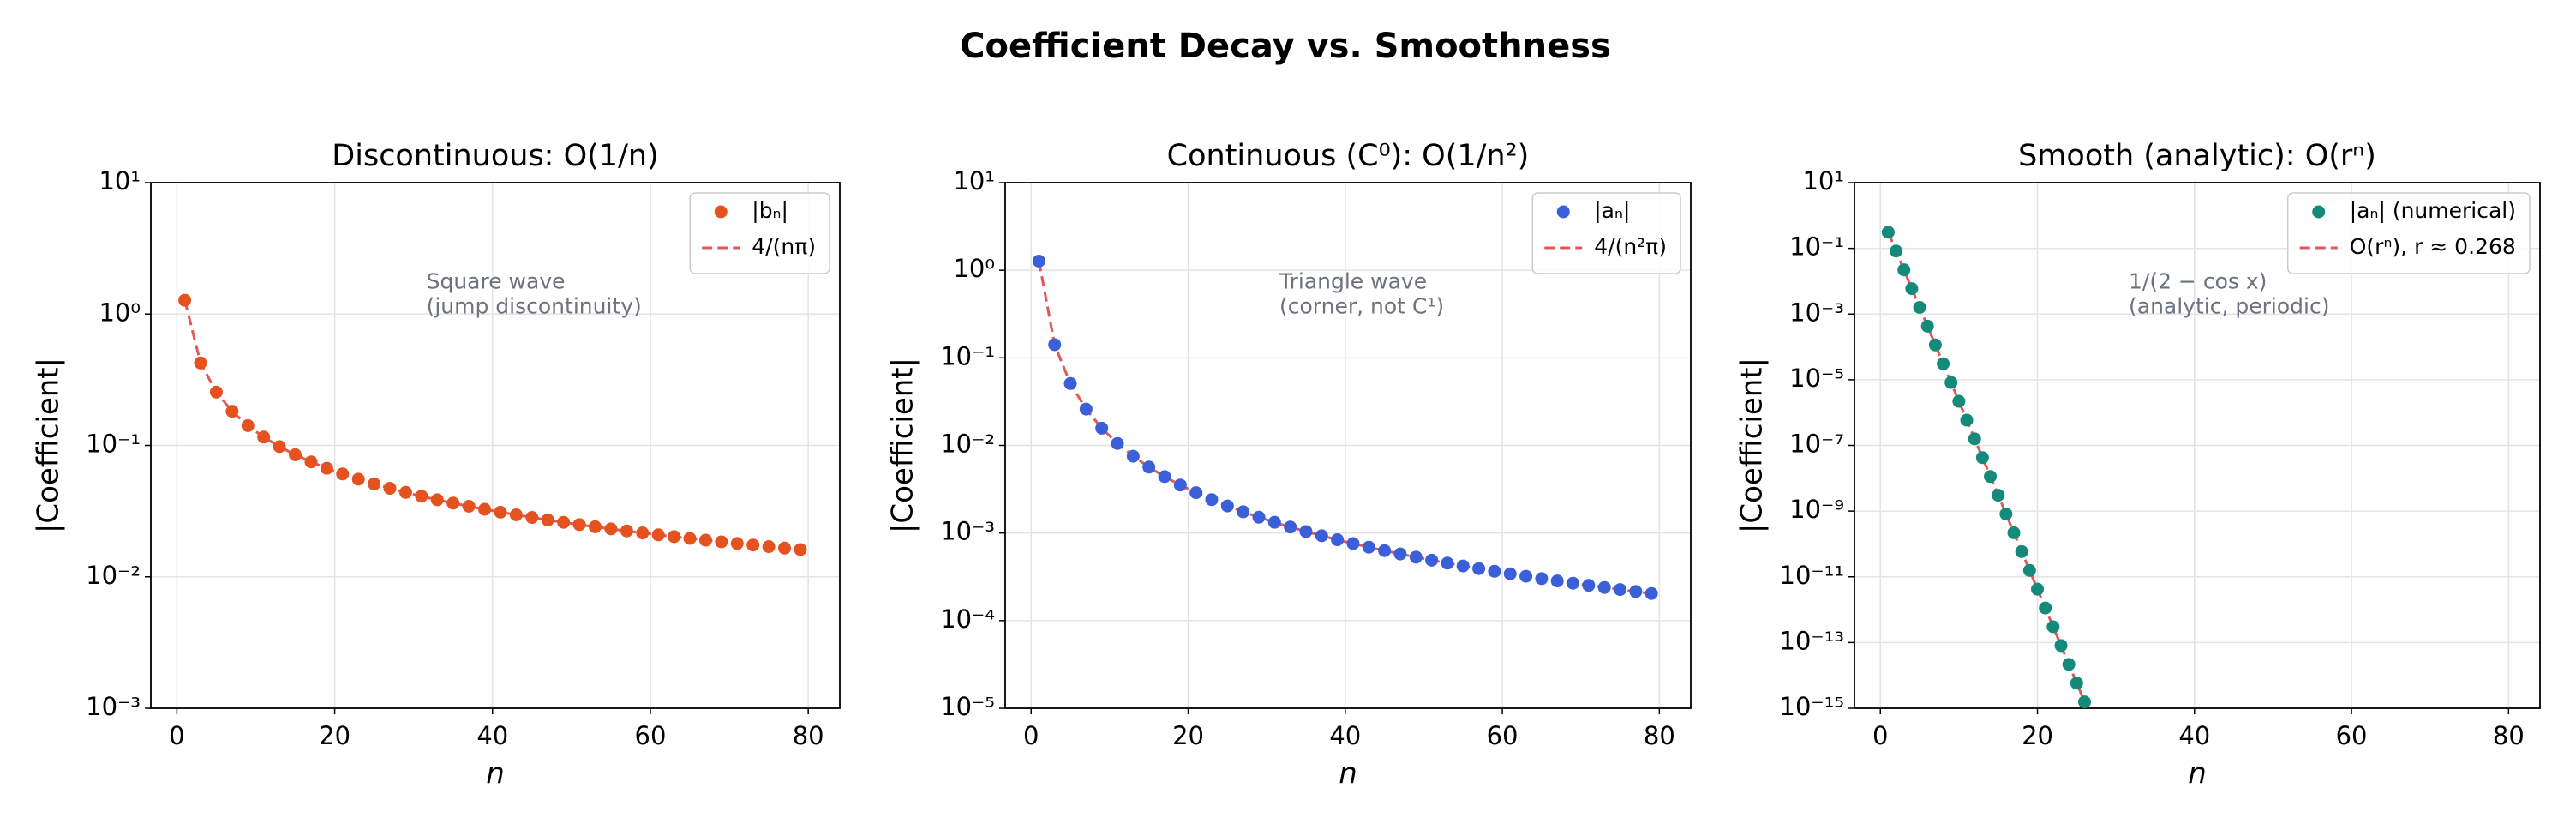 Image resolution: width=2576 pixels, height=824 pixels. What do you see at coordinates (1353, 281) in the screenshot?
I see `annotation: Triangle wave` at bounding box center [1353, 281].